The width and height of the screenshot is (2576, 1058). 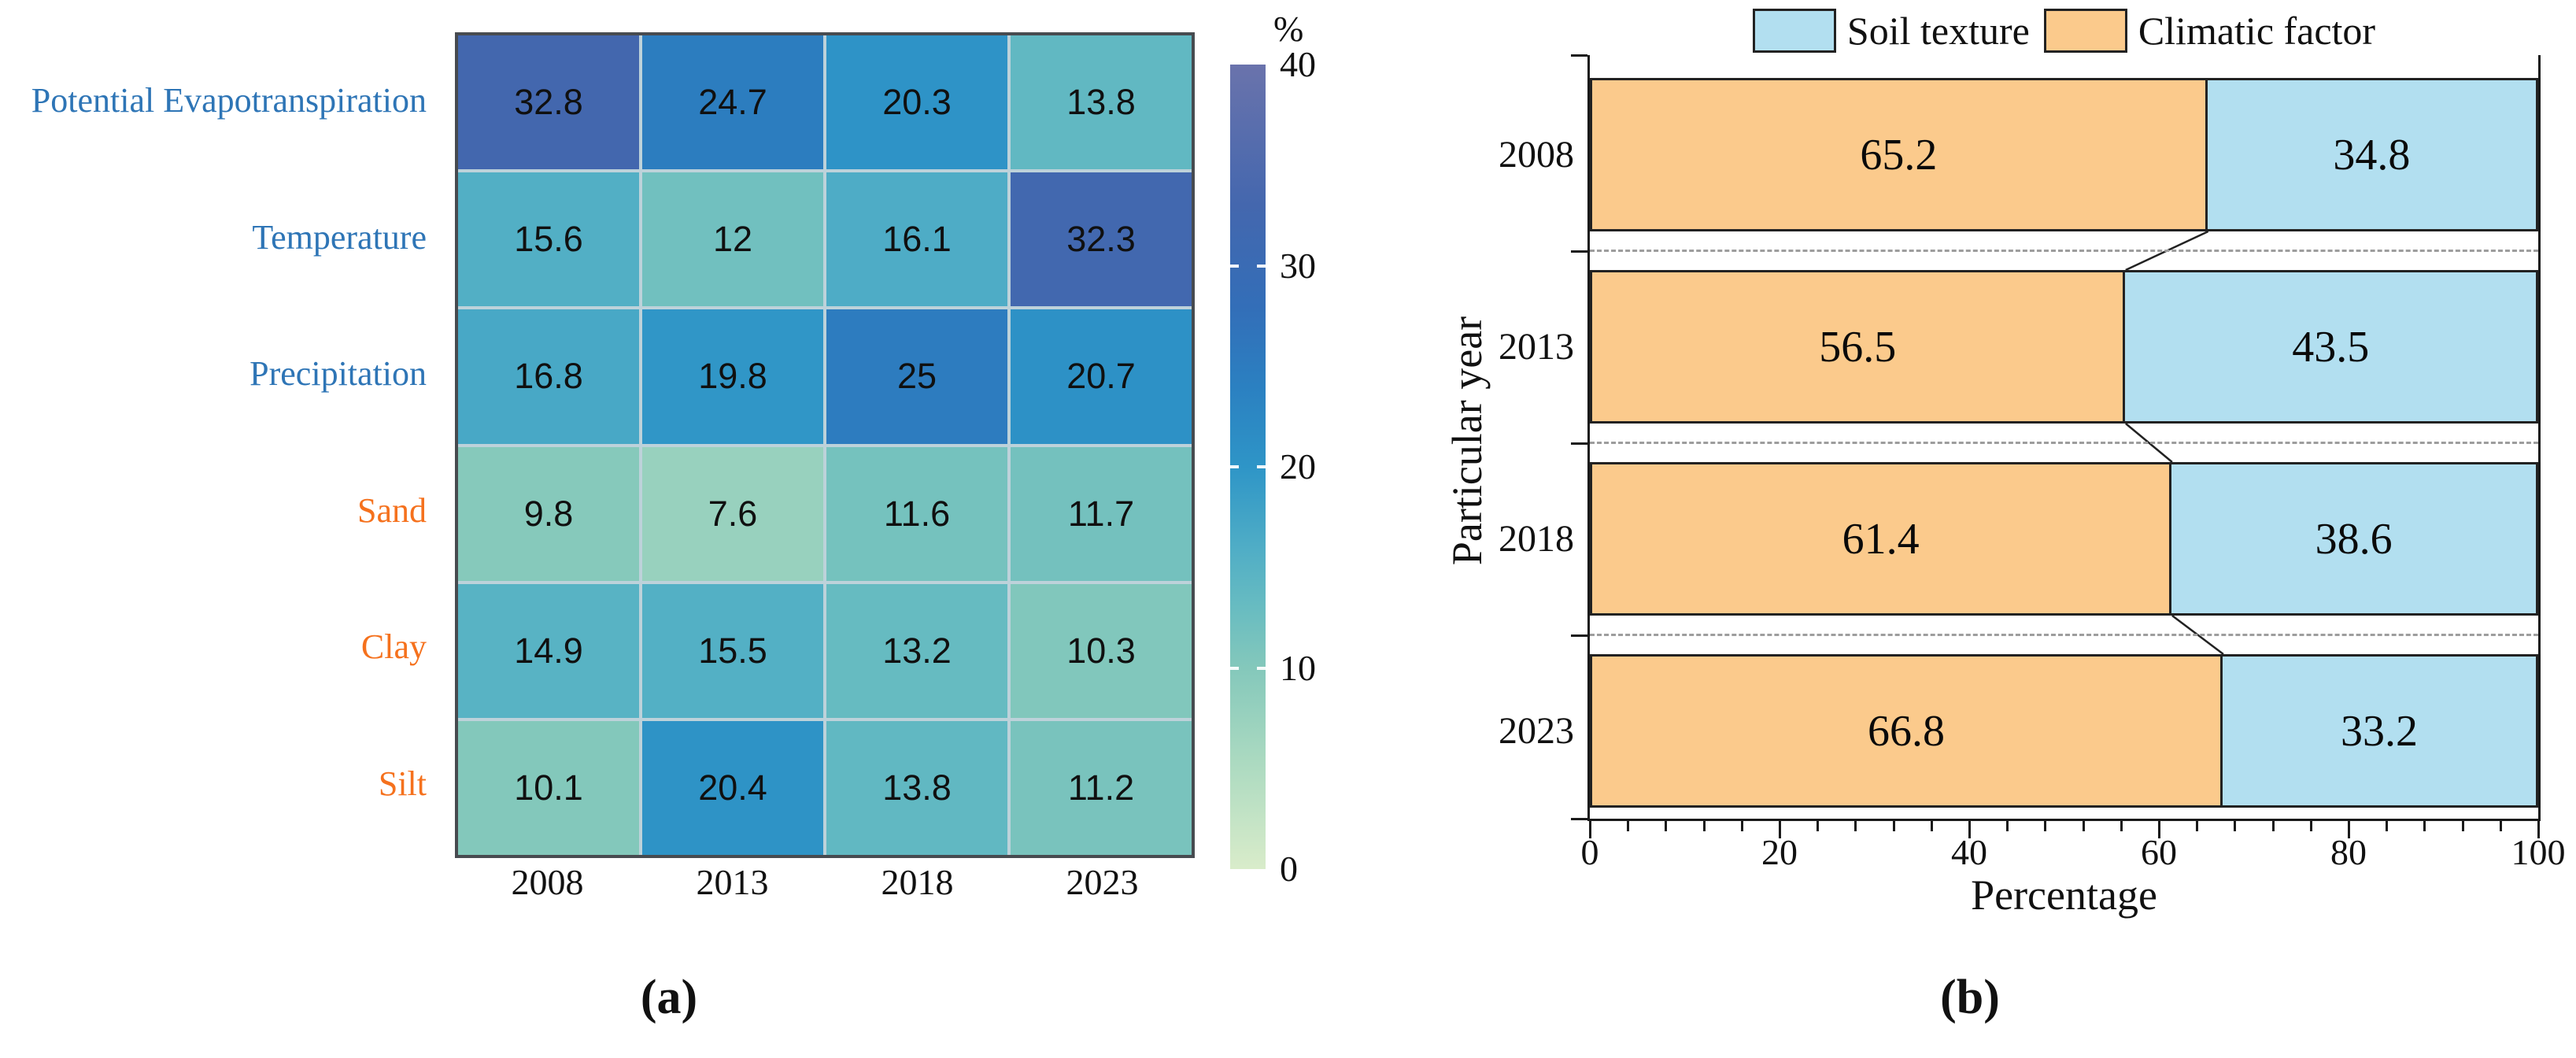 What do you see at coordinates (1536, 730) in the screenshot?
I see `y-tick-label: 2023` at bounding box center [1536, 730].